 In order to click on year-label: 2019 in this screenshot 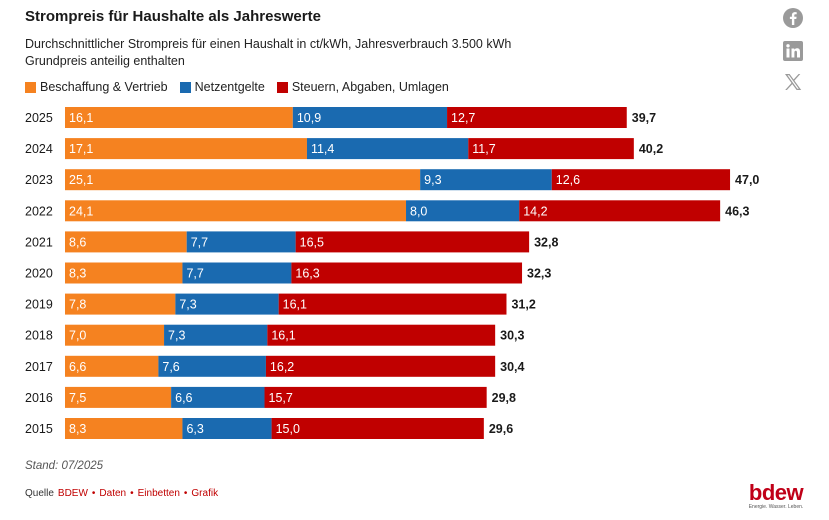, I will do `click(39, 305)`.